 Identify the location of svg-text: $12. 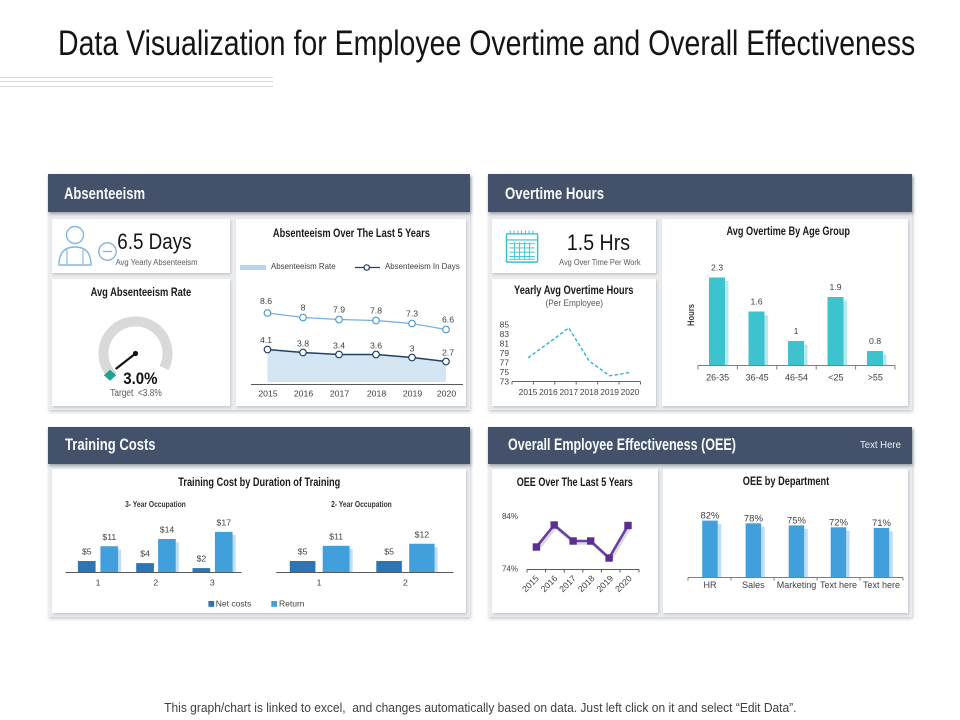
(422, 534).